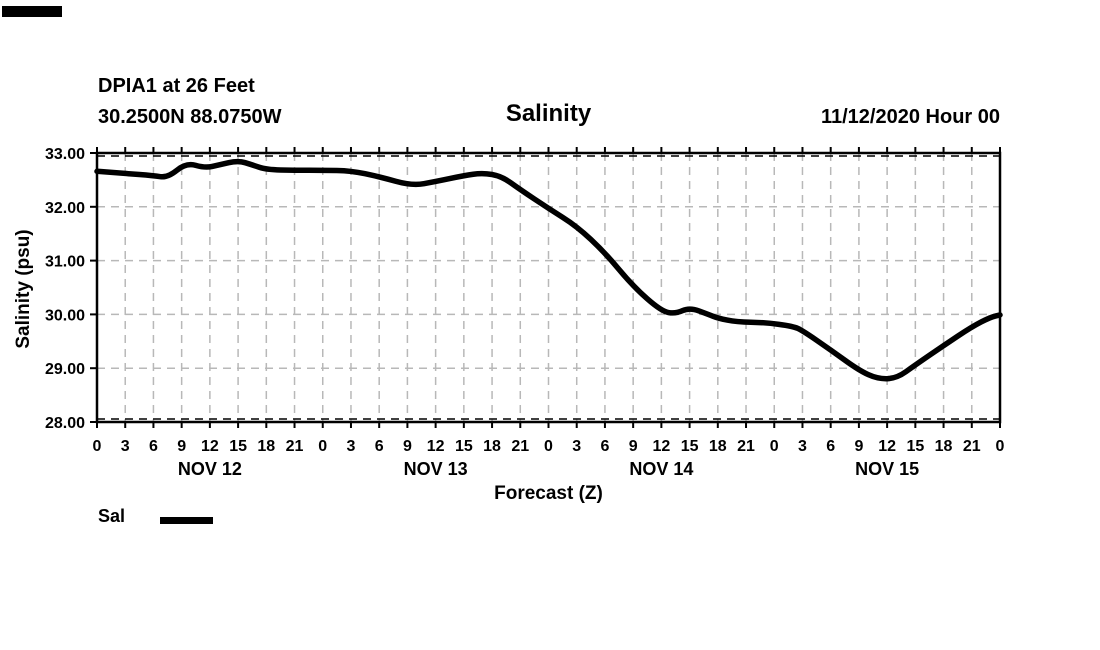  What do you see at coordinates (661, 469) in the screenshot?
I see `day-label: NOV 14` at bounding box center [661, 469].